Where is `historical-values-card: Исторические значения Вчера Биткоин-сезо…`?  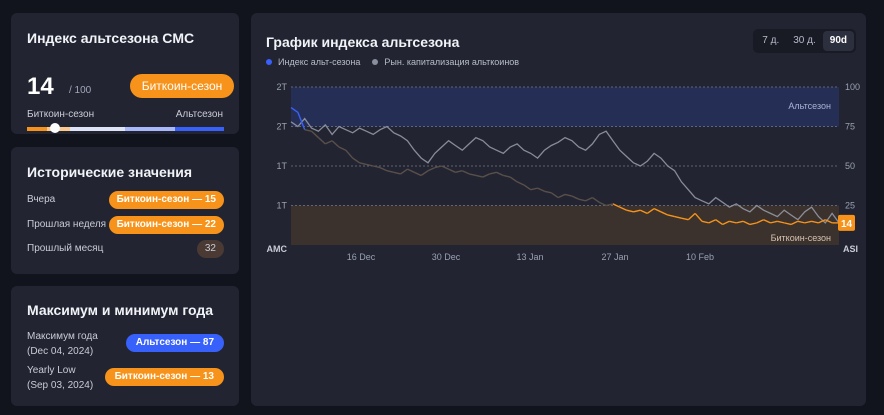 historical-values-card: Исторические значения Вчера Биткоин-сезо… is located at coordinates (125, 210).